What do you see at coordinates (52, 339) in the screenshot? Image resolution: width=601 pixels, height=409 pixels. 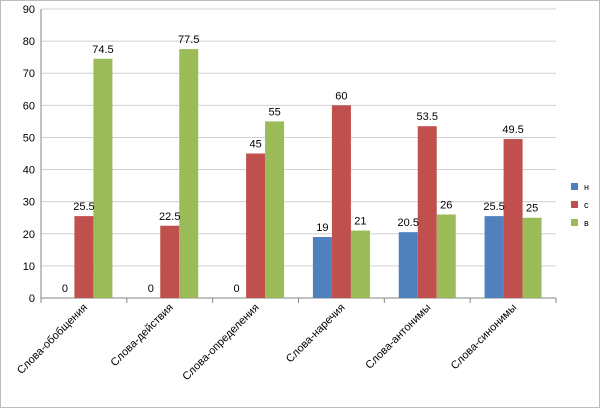 I see `category-label: Слова-обобщения` at bounding box center [52, 339].